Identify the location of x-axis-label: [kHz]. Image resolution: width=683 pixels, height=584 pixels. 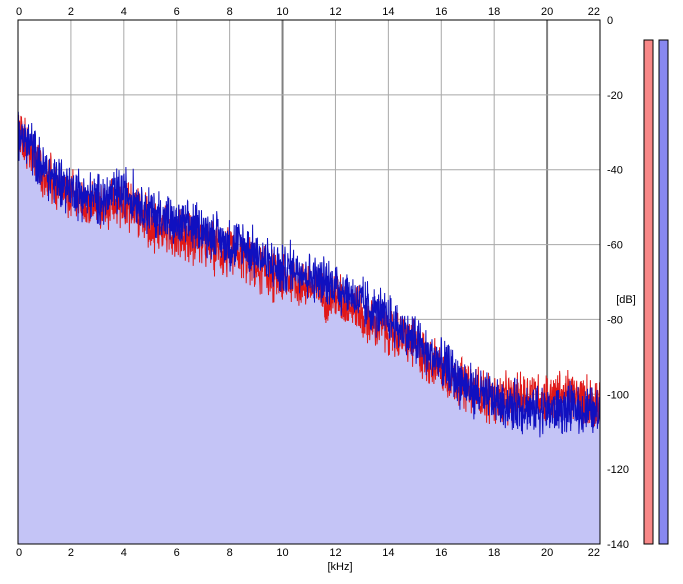
(339, 567).